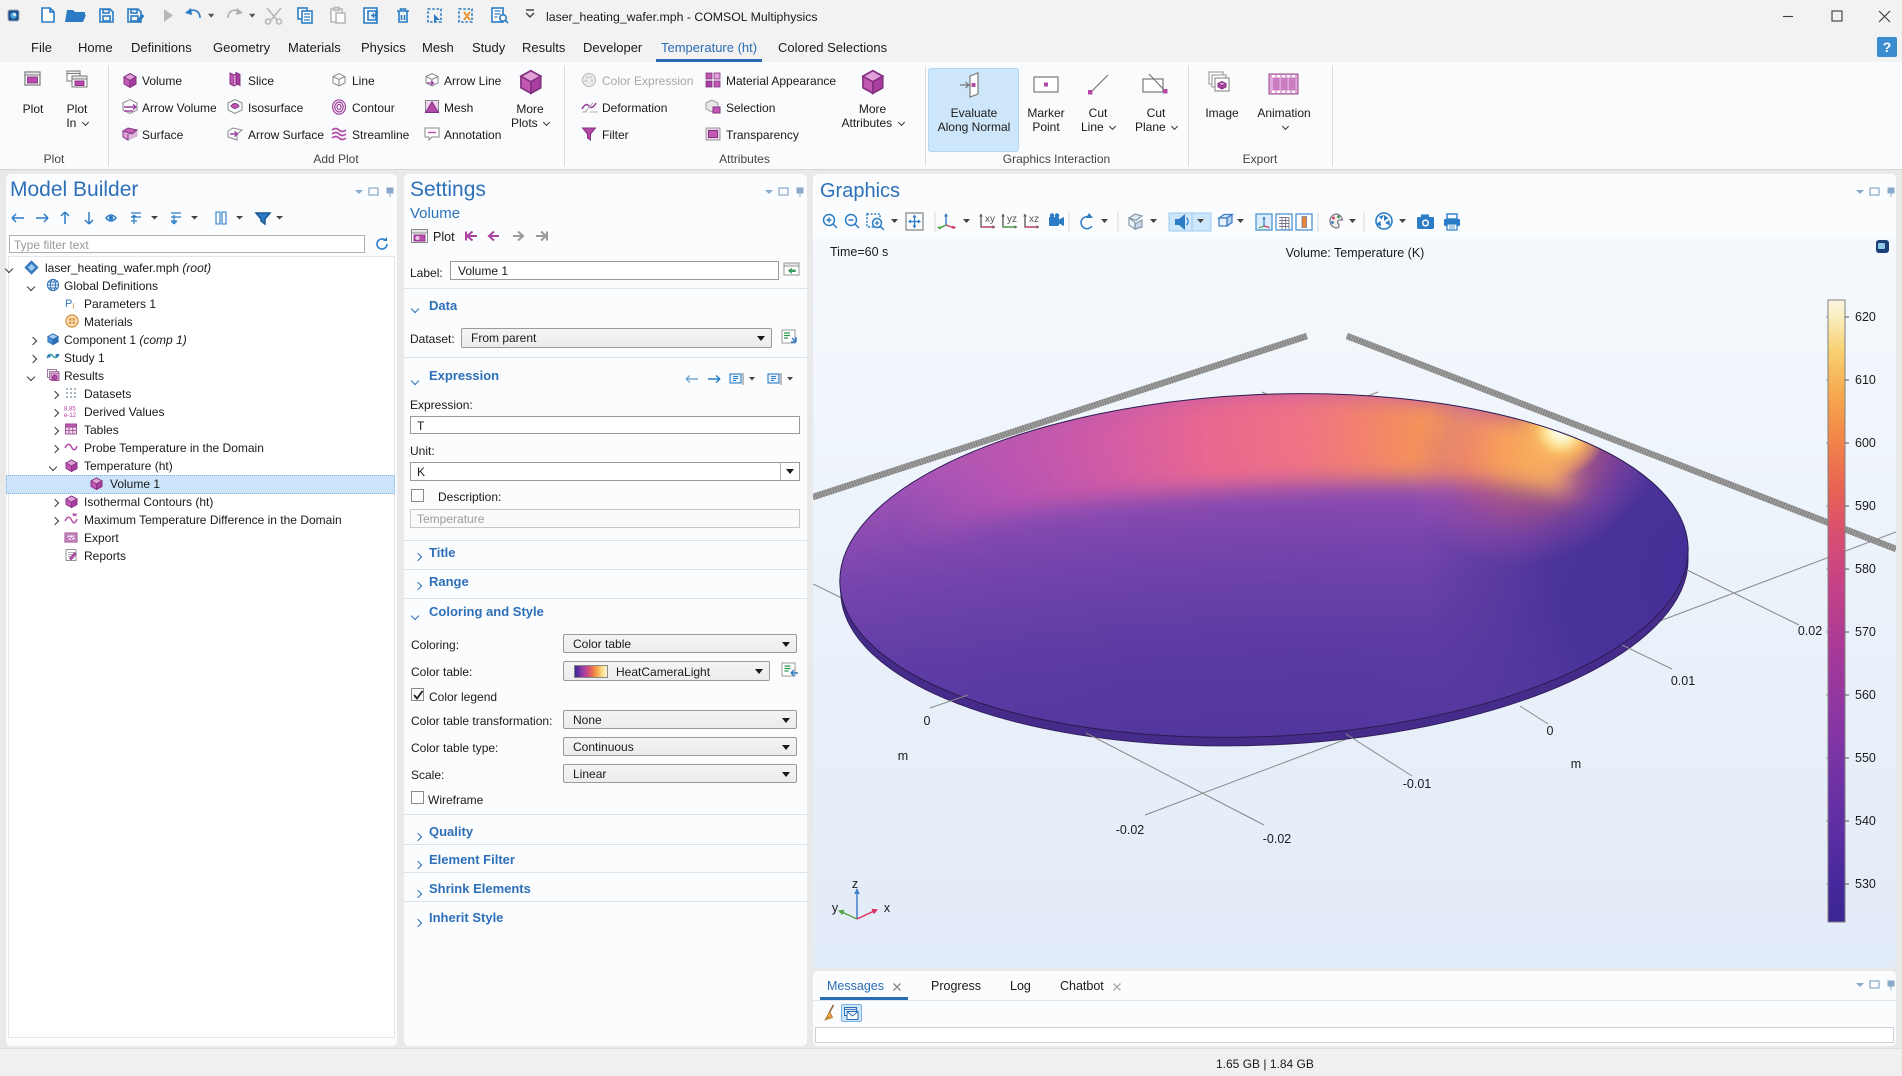 The image size is (1902, 1076). What do you see at coordinates (1683, 681) in the screenshot?
I see `svg-text: 0.01` at bounding box center [1683, 681].